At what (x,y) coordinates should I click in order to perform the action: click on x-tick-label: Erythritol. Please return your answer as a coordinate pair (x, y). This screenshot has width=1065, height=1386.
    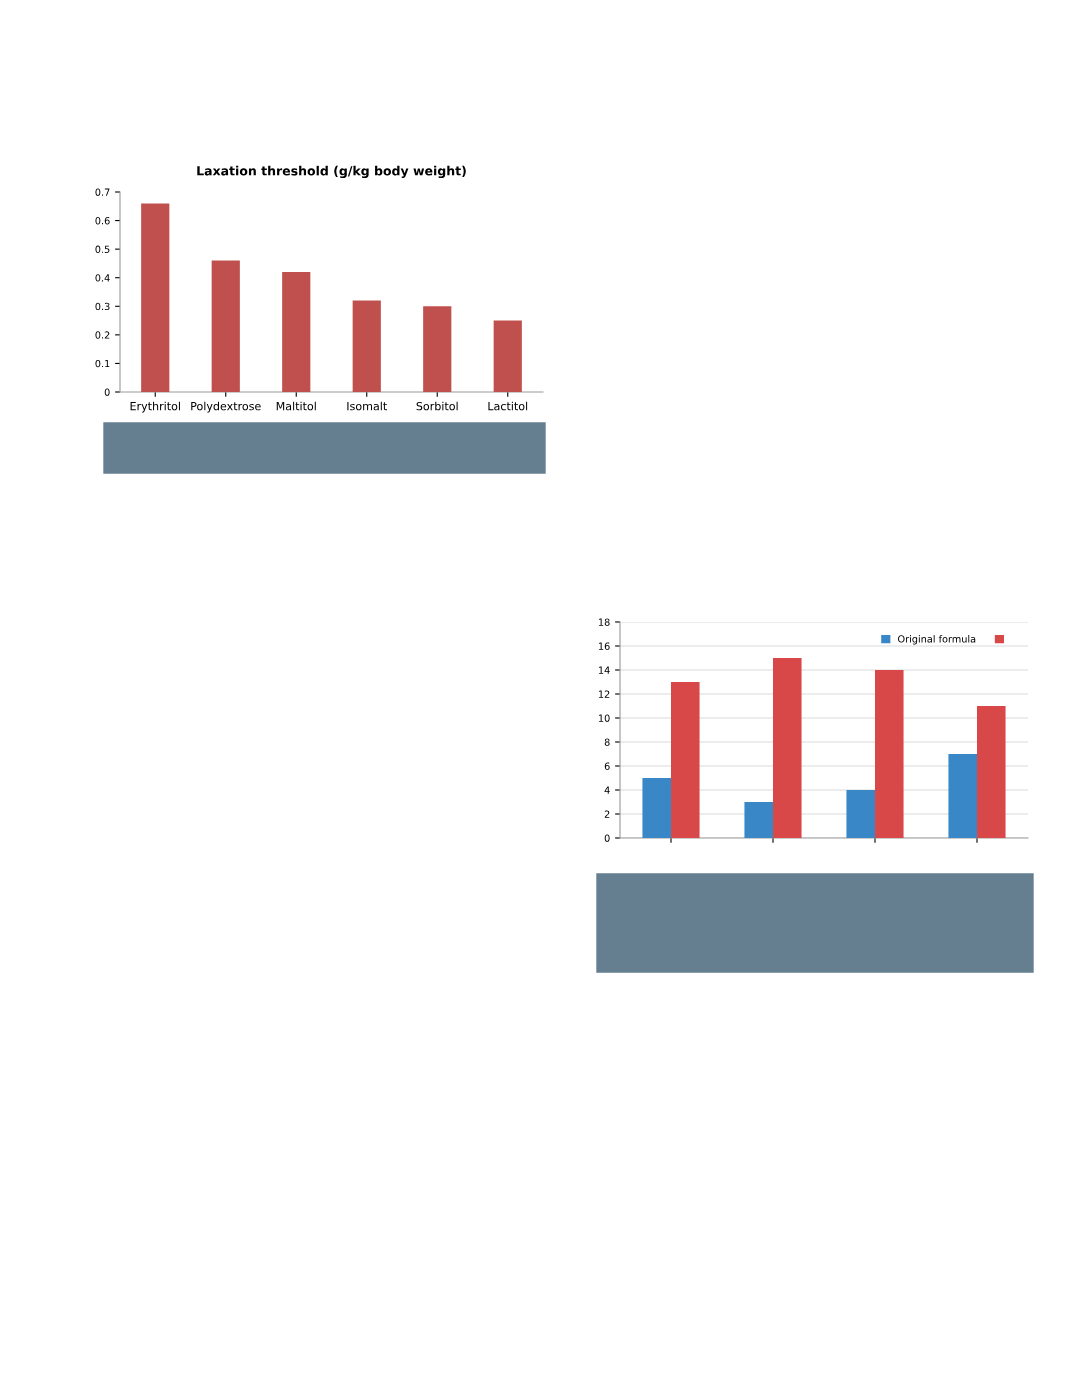
    Looking at the image, I should click on (155, 407).